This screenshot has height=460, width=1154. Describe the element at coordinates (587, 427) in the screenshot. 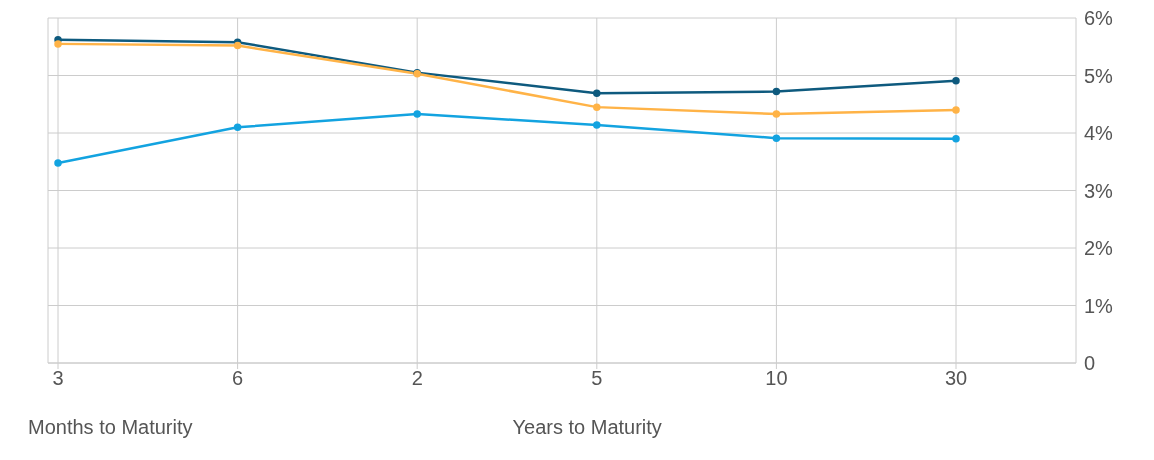

I see `text: Years to Maturity` at that location.